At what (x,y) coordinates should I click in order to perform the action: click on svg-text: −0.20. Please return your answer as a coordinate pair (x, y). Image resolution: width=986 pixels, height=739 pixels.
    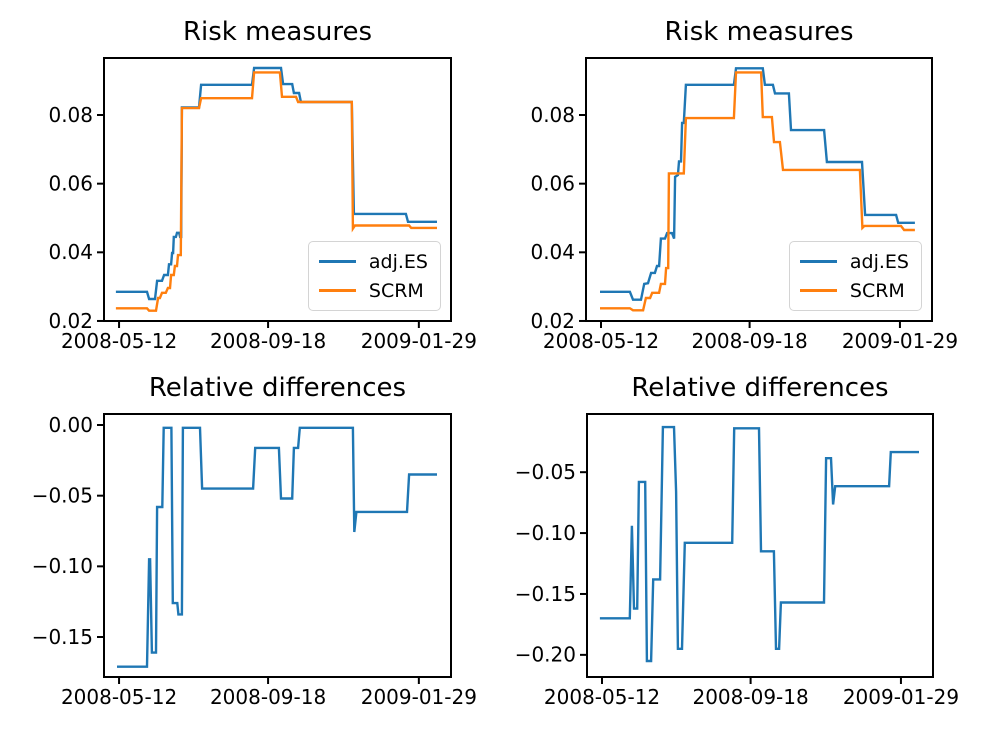
    Looking at the image, I should click on (545, 655).